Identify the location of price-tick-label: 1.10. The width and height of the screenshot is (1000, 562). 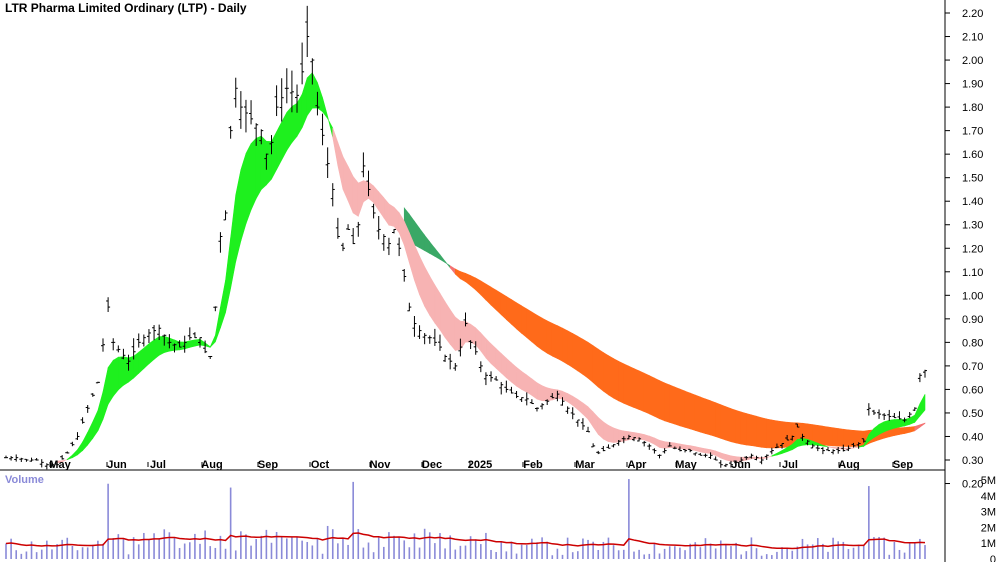
(972, 273).